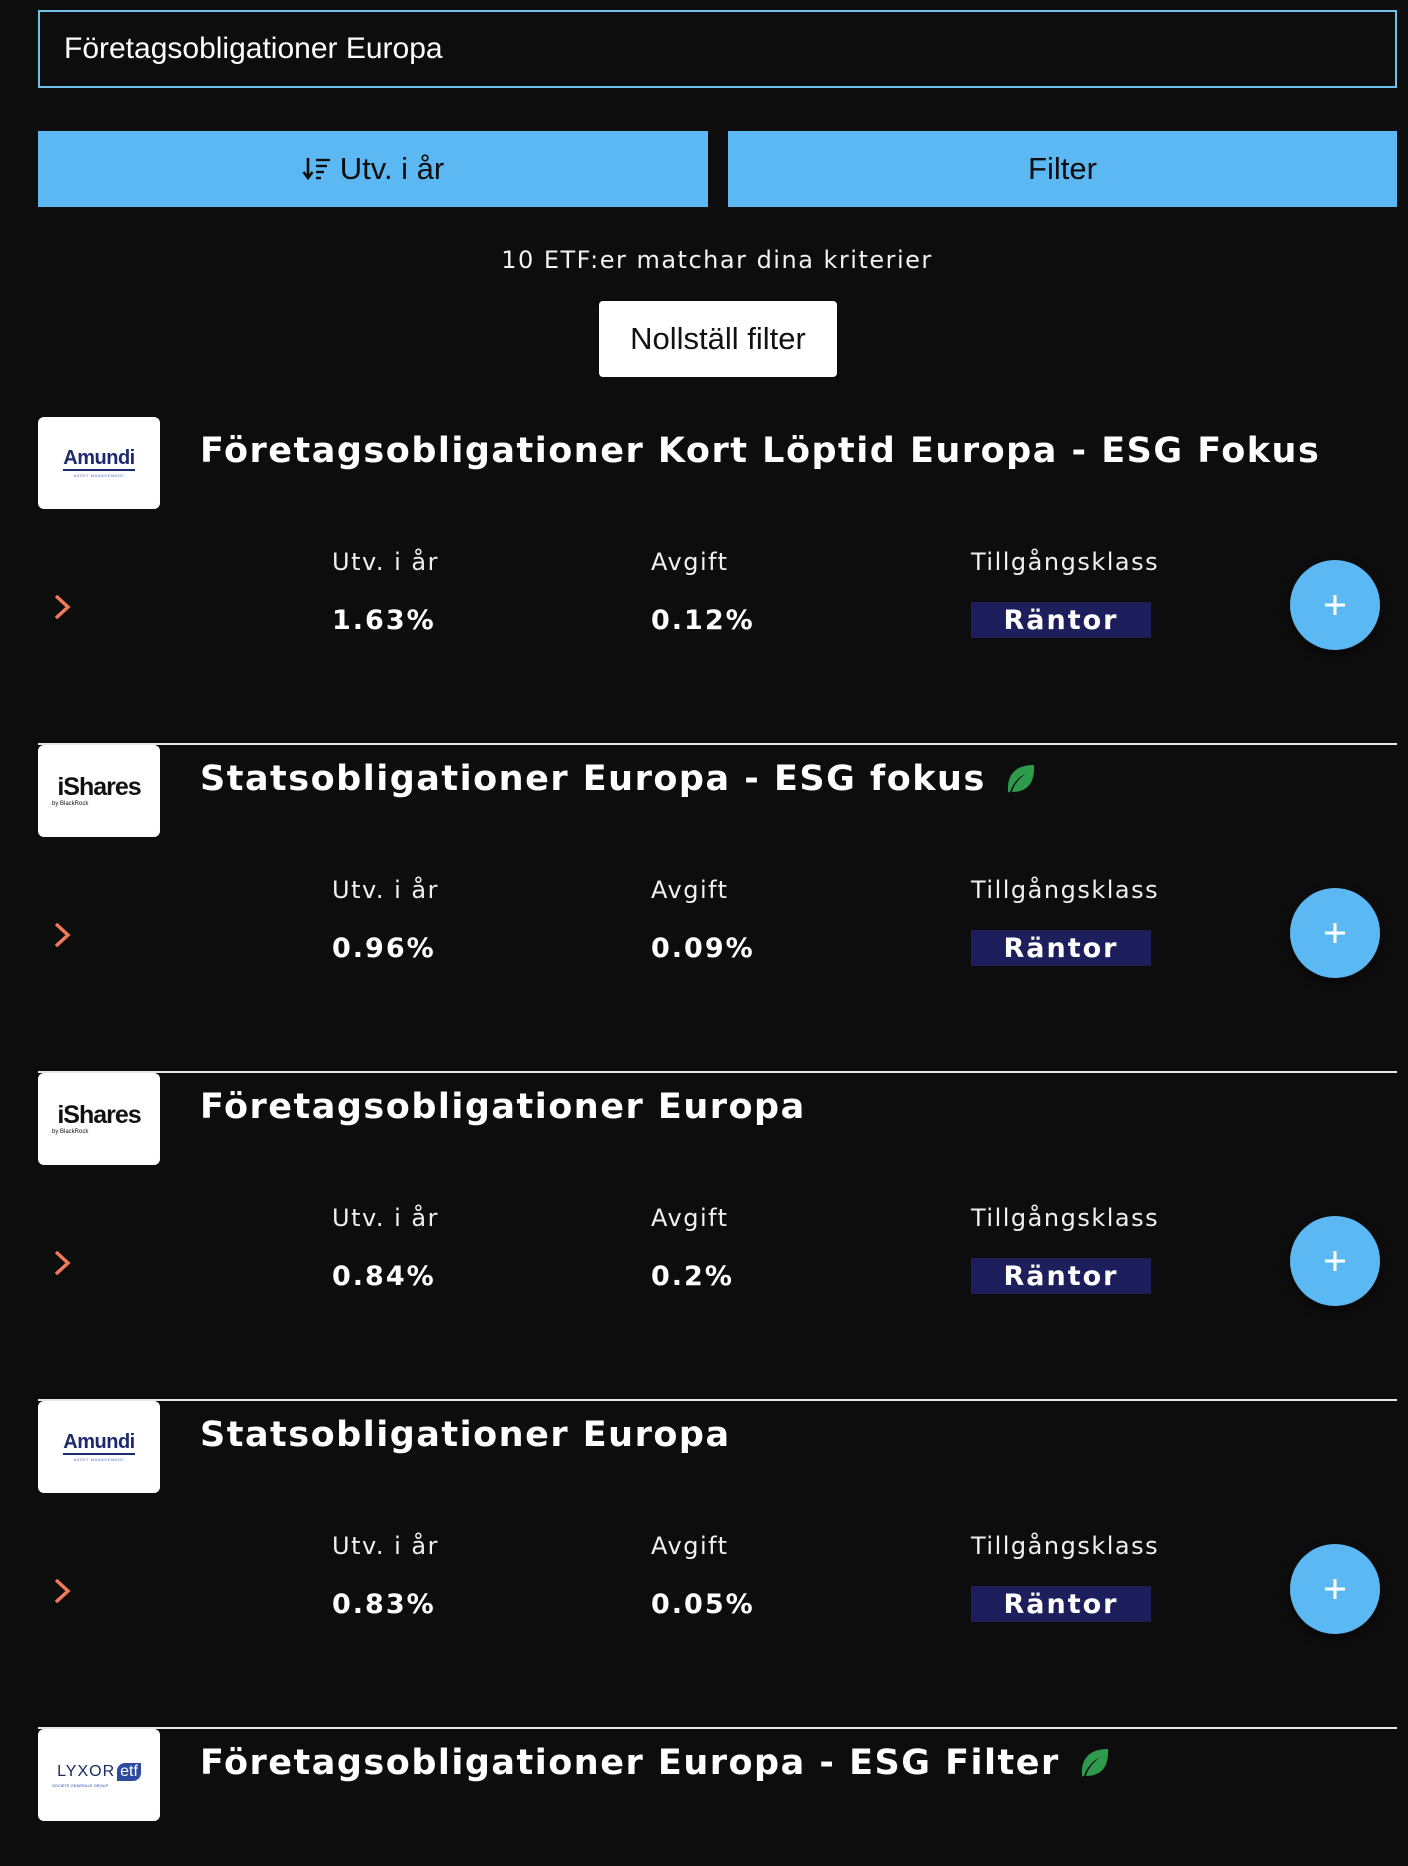 The image size is (1408, 1866). I want to click on logo-text: LYXOR, so click(86, 1771).